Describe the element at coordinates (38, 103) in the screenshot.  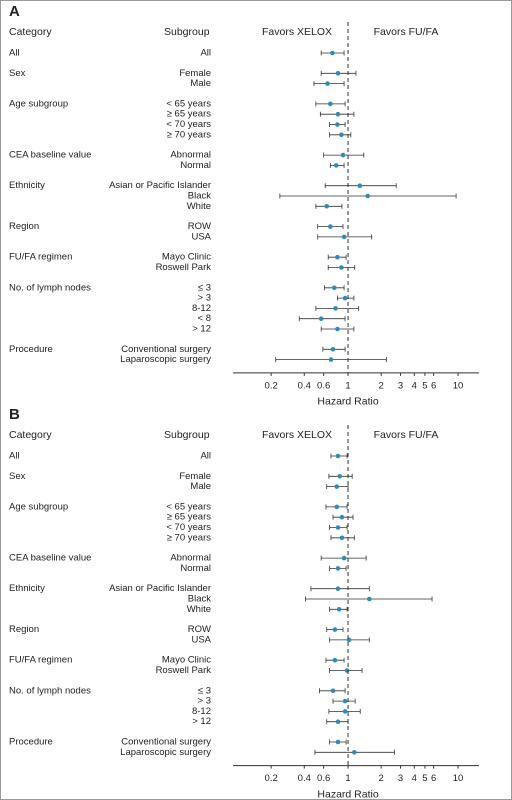
I see `category-label: Age subgroup` at that location.